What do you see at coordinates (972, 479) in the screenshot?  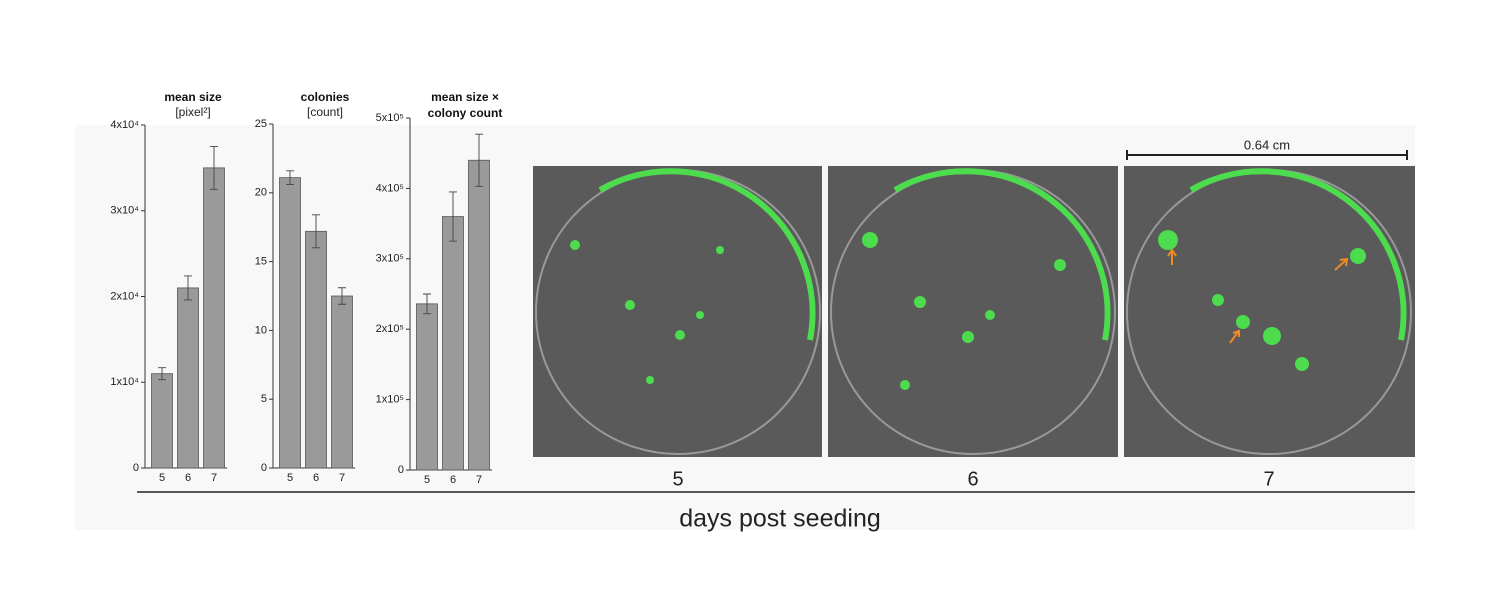 I see `image-label: 6` at bounding box center [972, 479].